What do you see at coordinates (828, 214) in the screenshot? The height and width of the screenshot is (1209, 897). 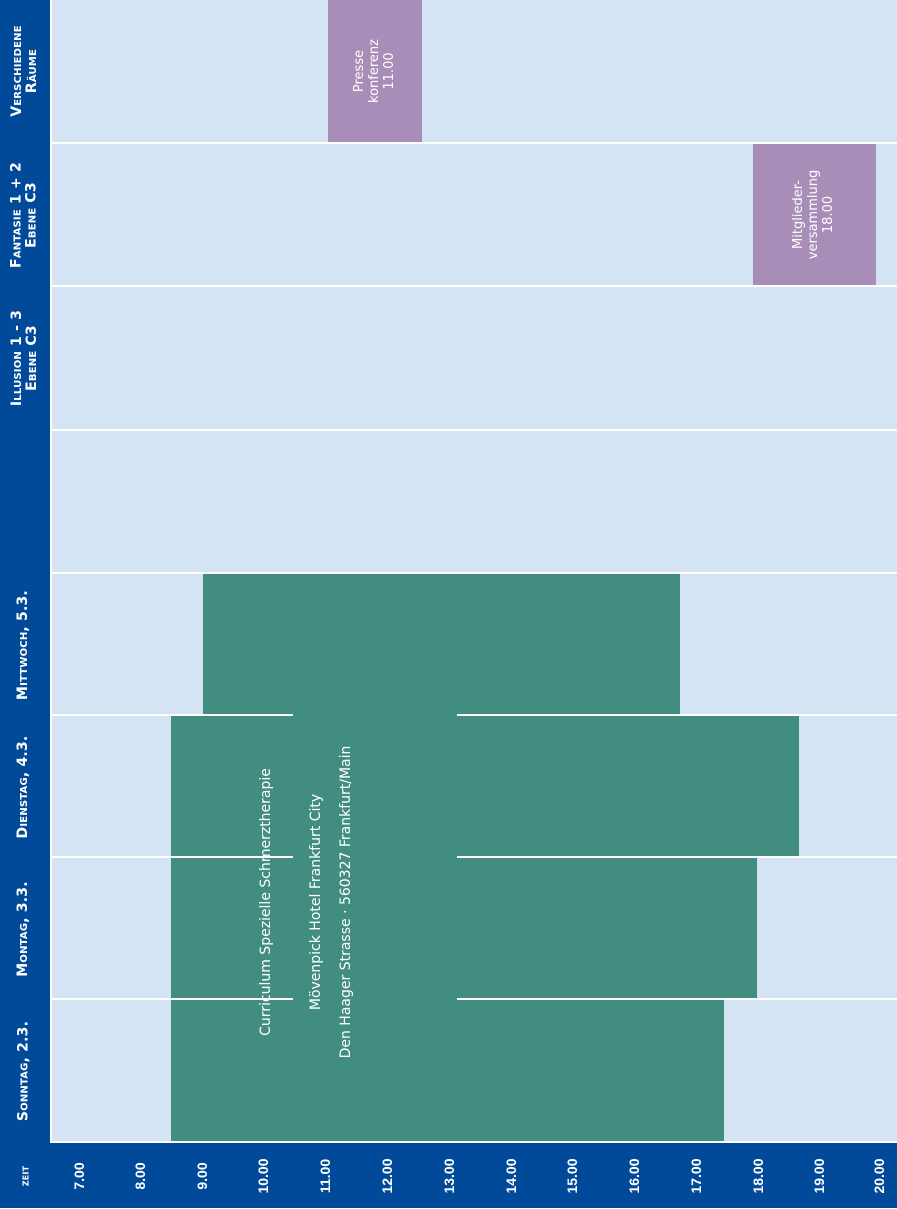 I see `mitglieder-line3: 18.00` at bounding box center [828, 214].